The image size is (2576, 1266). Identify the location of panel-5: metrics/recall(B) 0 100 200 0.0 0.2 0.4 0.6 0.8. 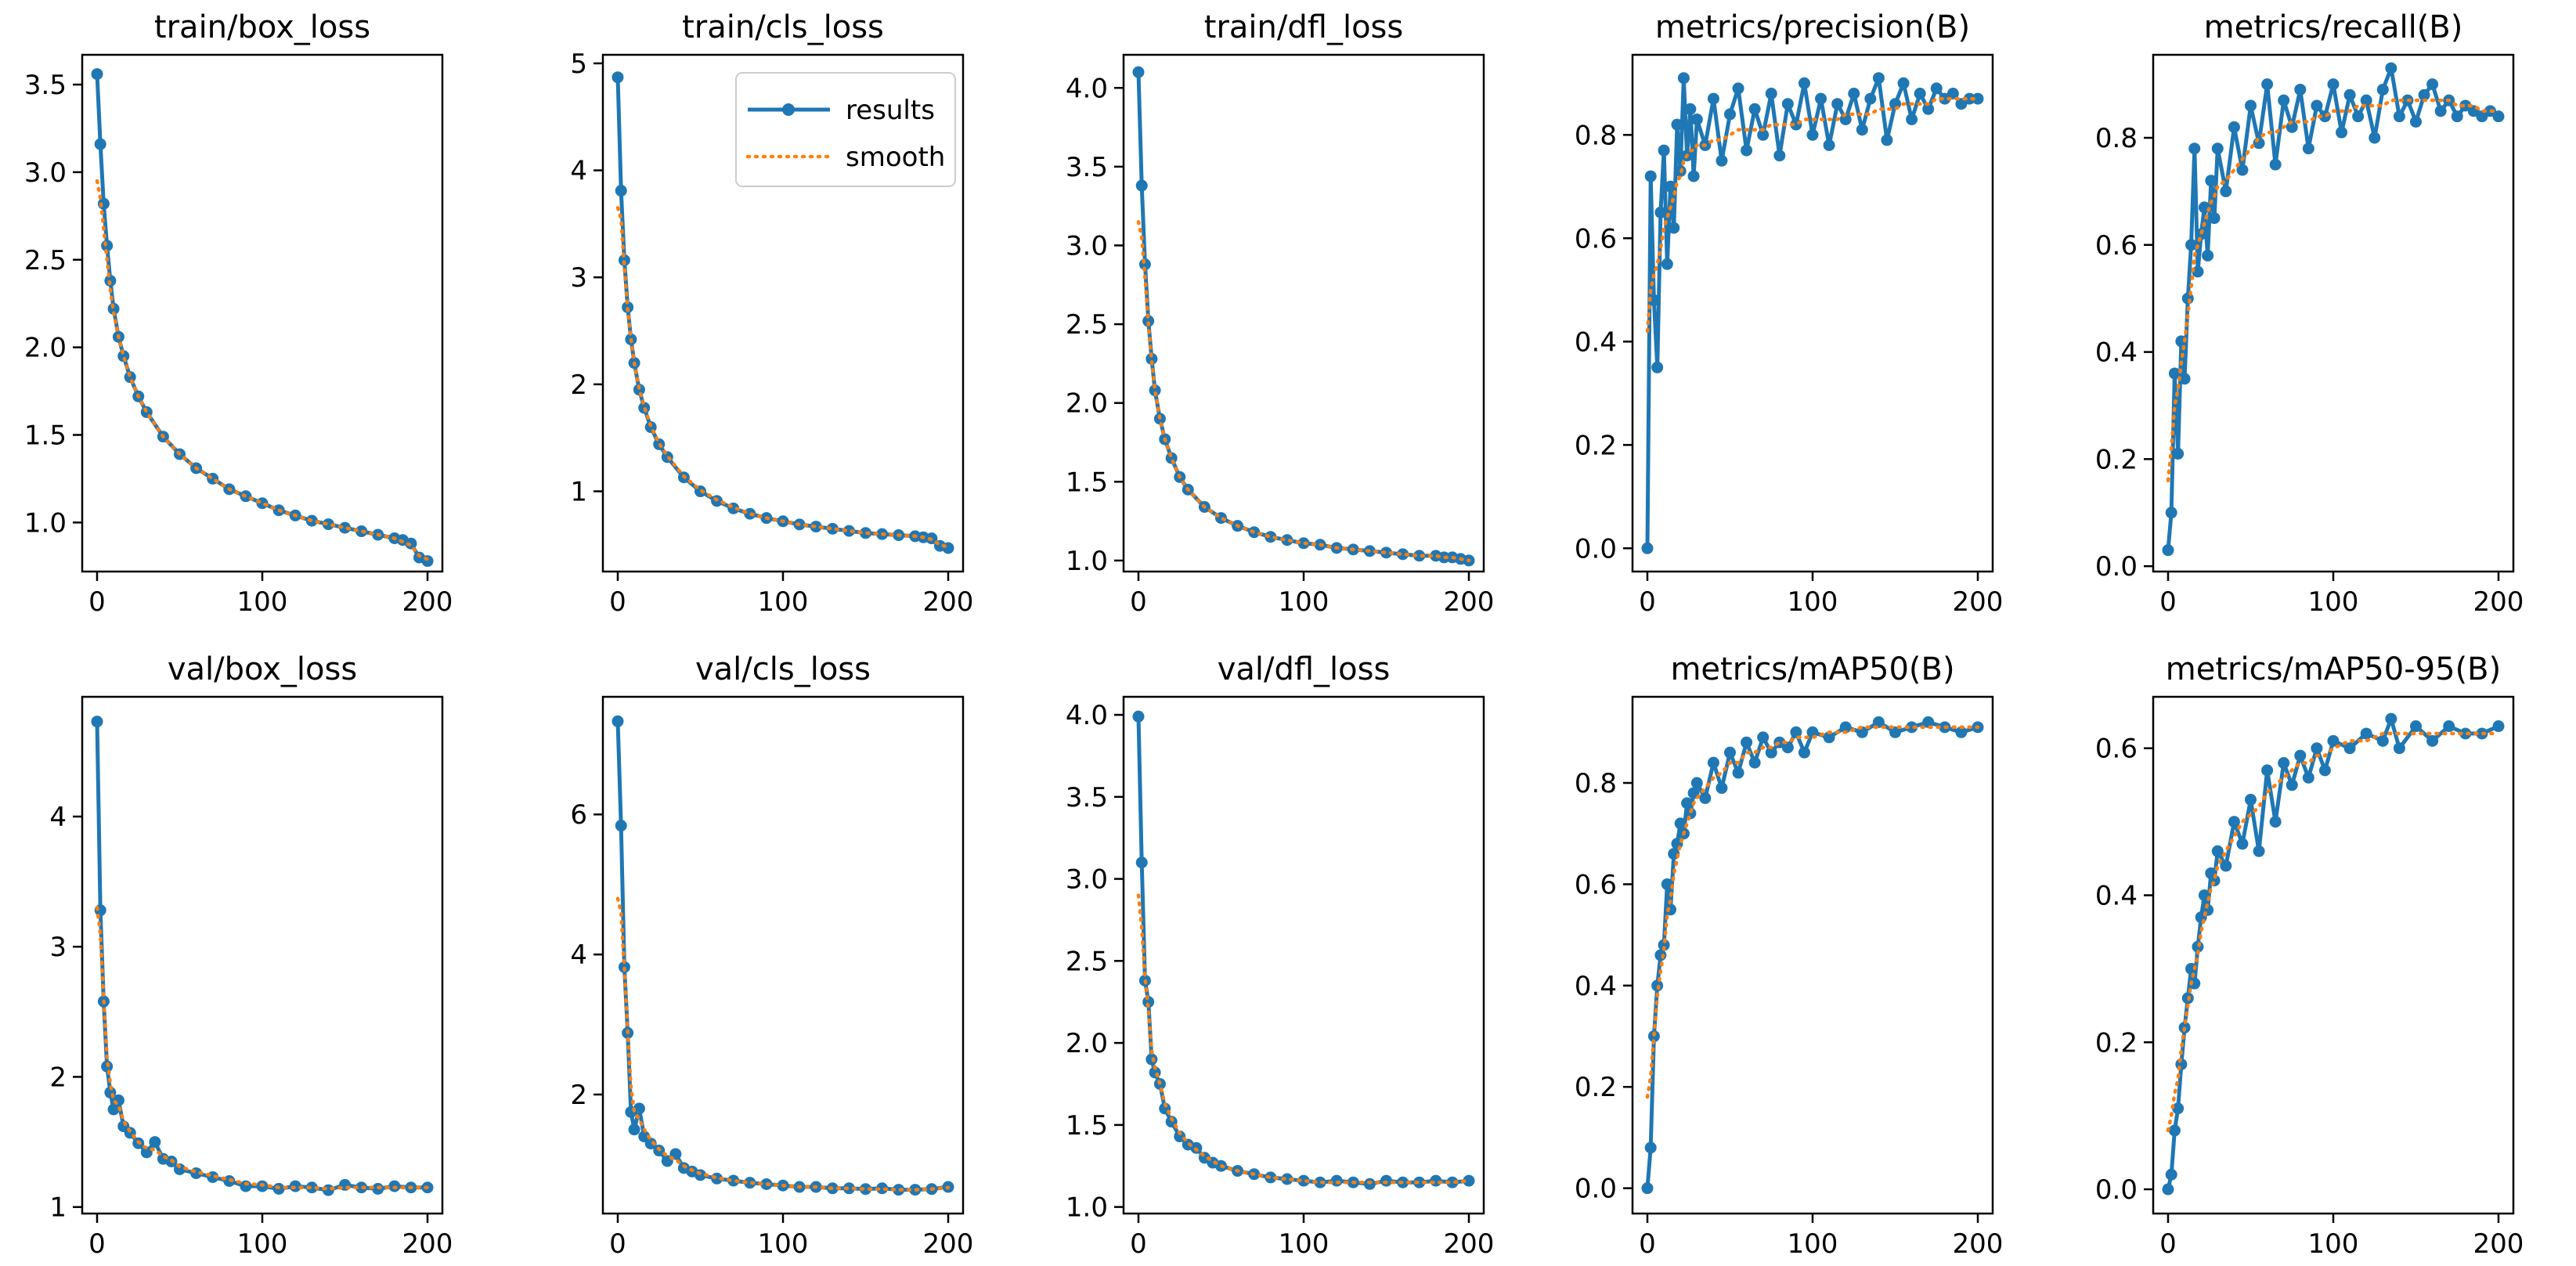
(2309, 313).